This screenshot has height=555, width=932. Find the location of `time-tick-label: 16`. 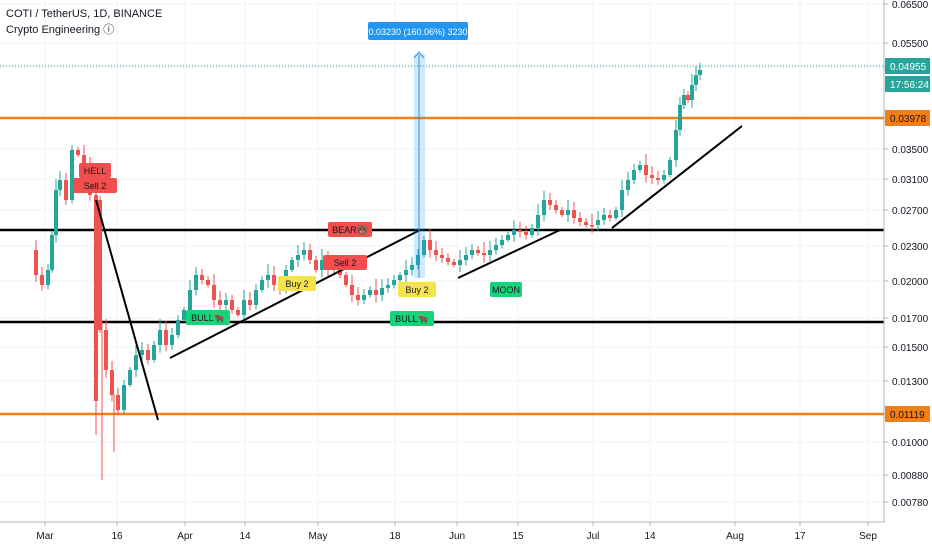

time-tick-label: 16 is located at coordinates (117, 536).